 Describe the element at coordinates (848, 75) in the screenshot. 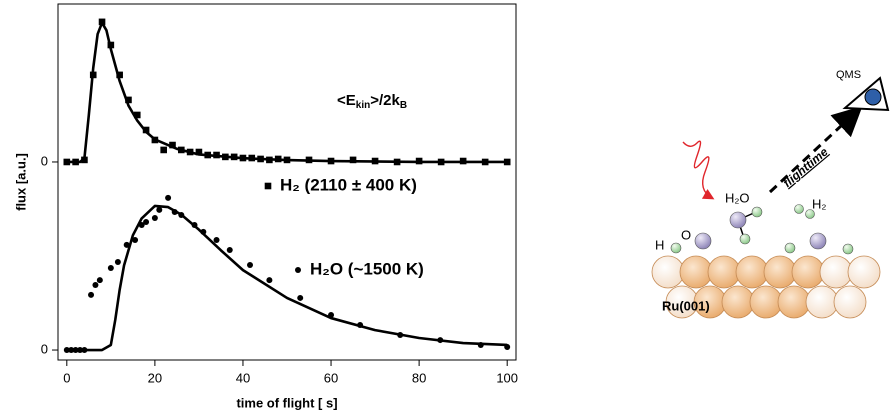

I see `qms-label: QMS` at that location.